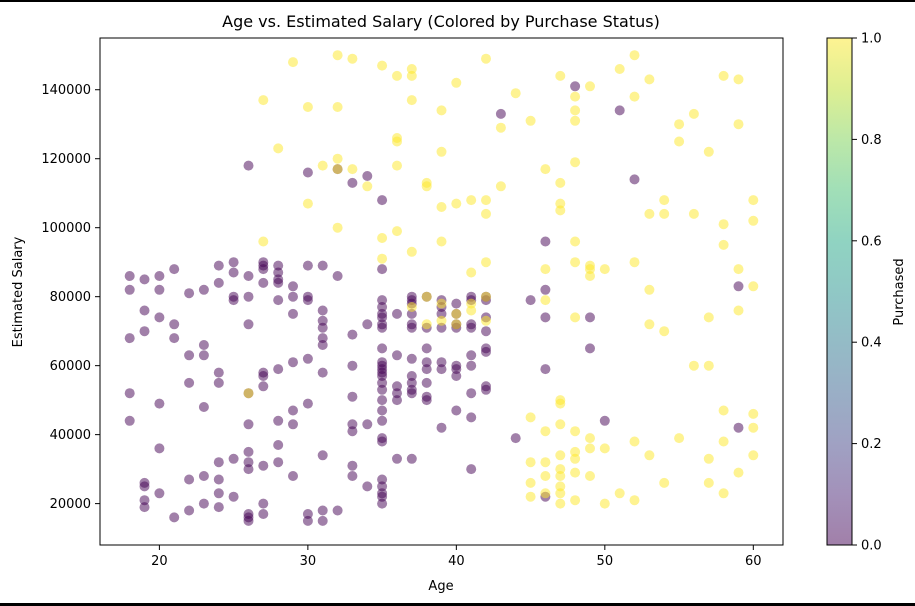 The height and width of the screenshot is (606, 915). I want to click on colorbar-label: Purchased, so click(899, 291).